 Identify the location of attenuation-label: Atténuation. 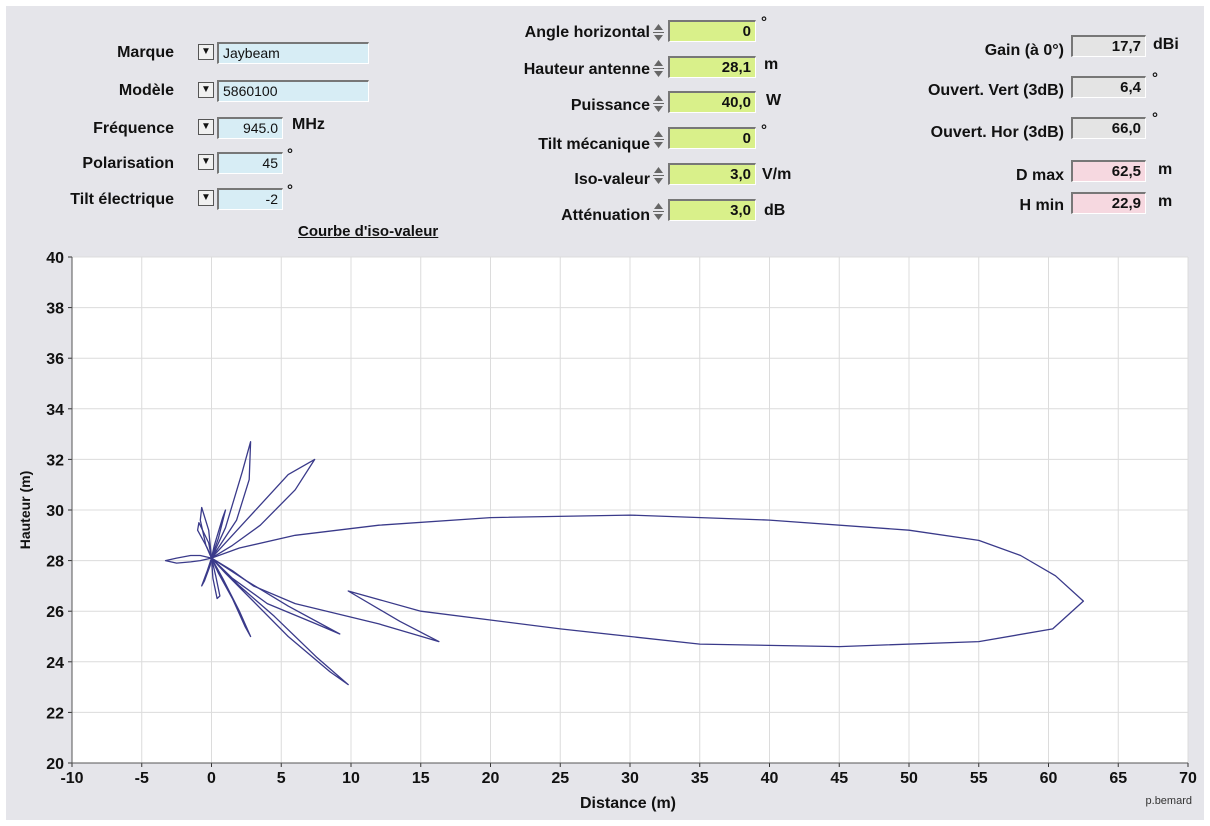
(605, 215).